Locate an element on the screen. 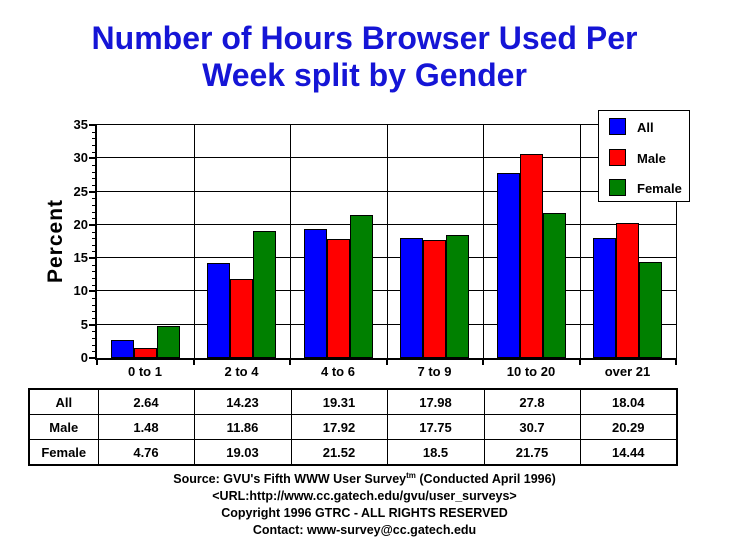 Image resolution: width=729 pixels, height=553 pixels. legend-item-female: Female is located at coordinates (644, 188).